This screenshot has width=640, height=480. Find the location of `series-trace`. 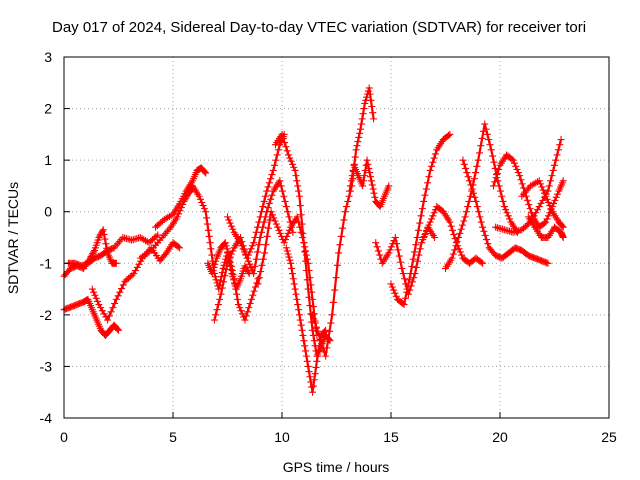

series-trace is located at coordinates (256, 196).